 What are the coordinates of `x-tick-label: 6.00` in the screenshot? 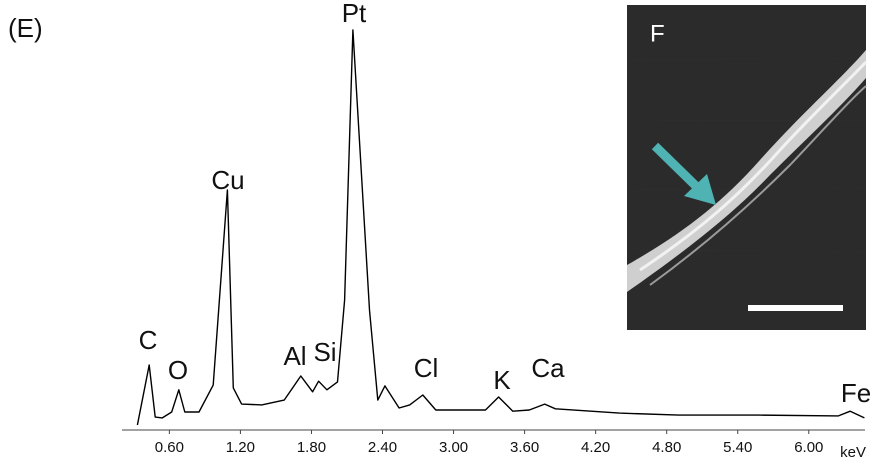 It's located at (808, 447).